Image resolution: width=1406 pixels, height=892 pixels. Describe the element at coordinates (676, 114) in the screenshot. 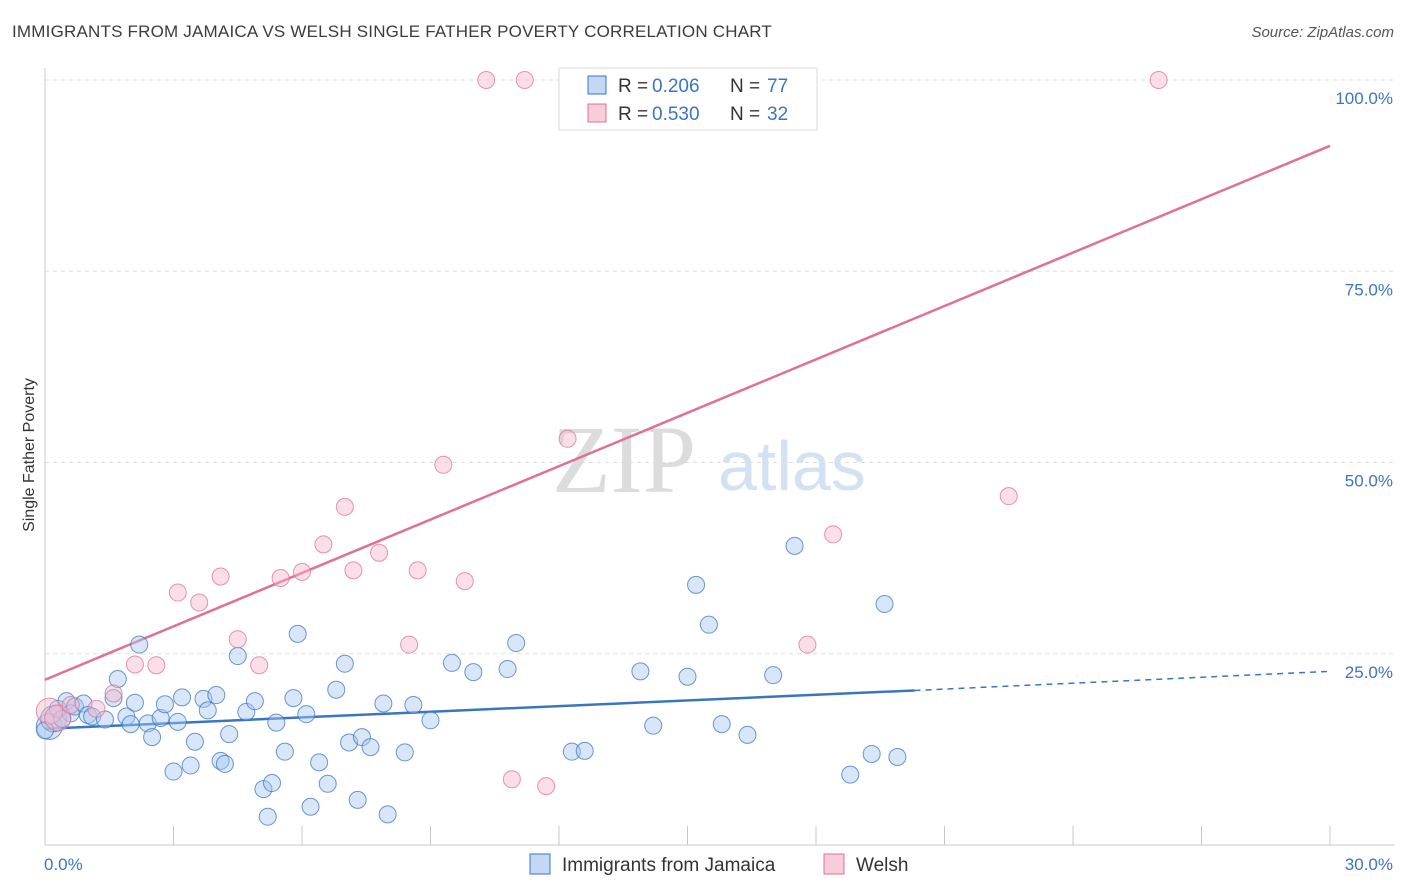

I see `legend-r-value-2: 0.530` at that location.